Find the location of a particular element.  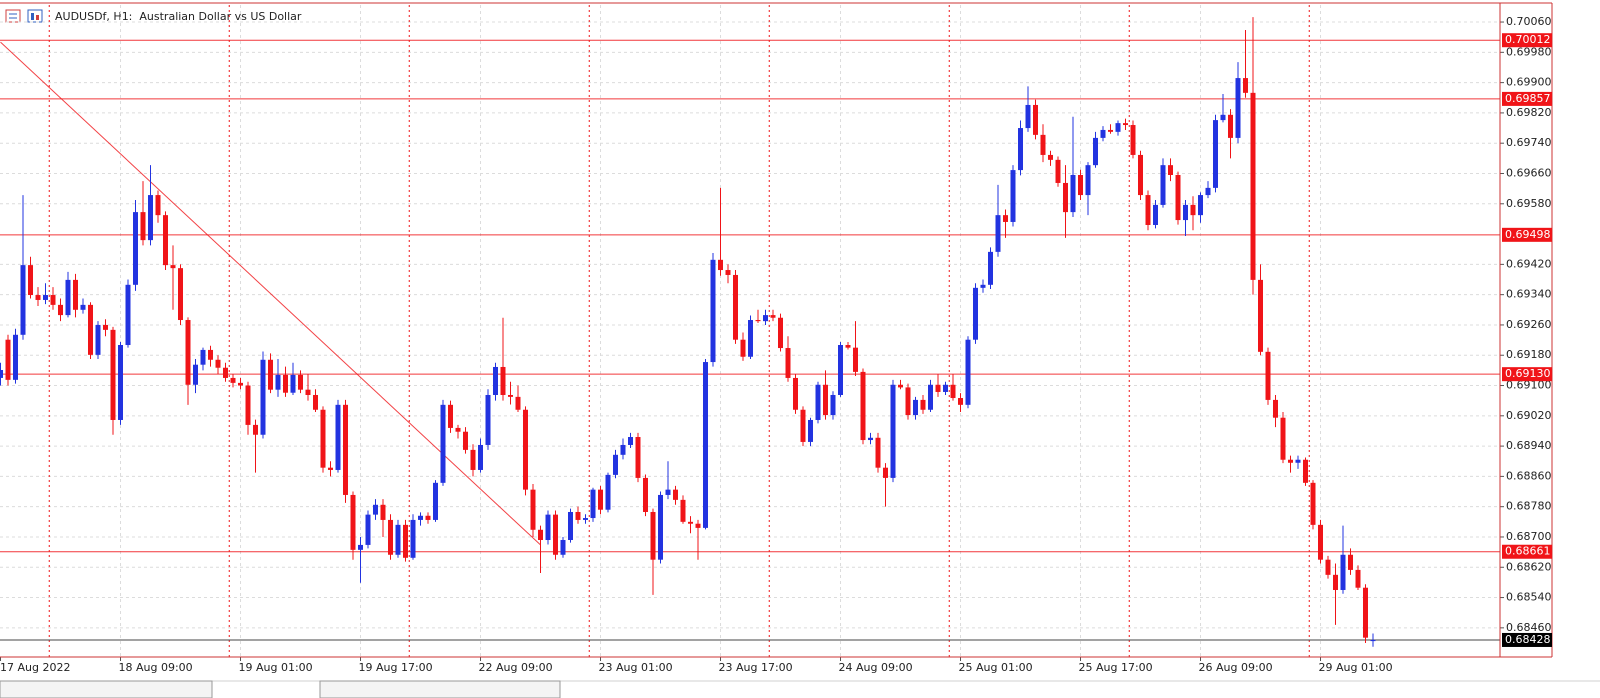

level-label: 0.69857 is located at coordinates (1528, 98).